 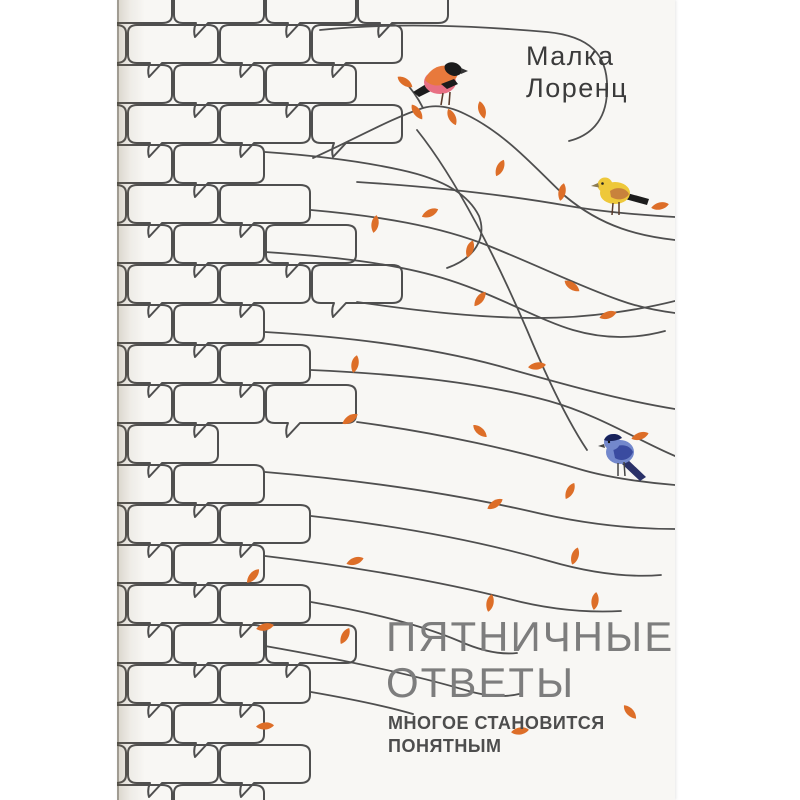 What do you see at coordinates (622, 457) in the screenshot?
I see `blue-bird-icon` at bounding box center [622, 457].